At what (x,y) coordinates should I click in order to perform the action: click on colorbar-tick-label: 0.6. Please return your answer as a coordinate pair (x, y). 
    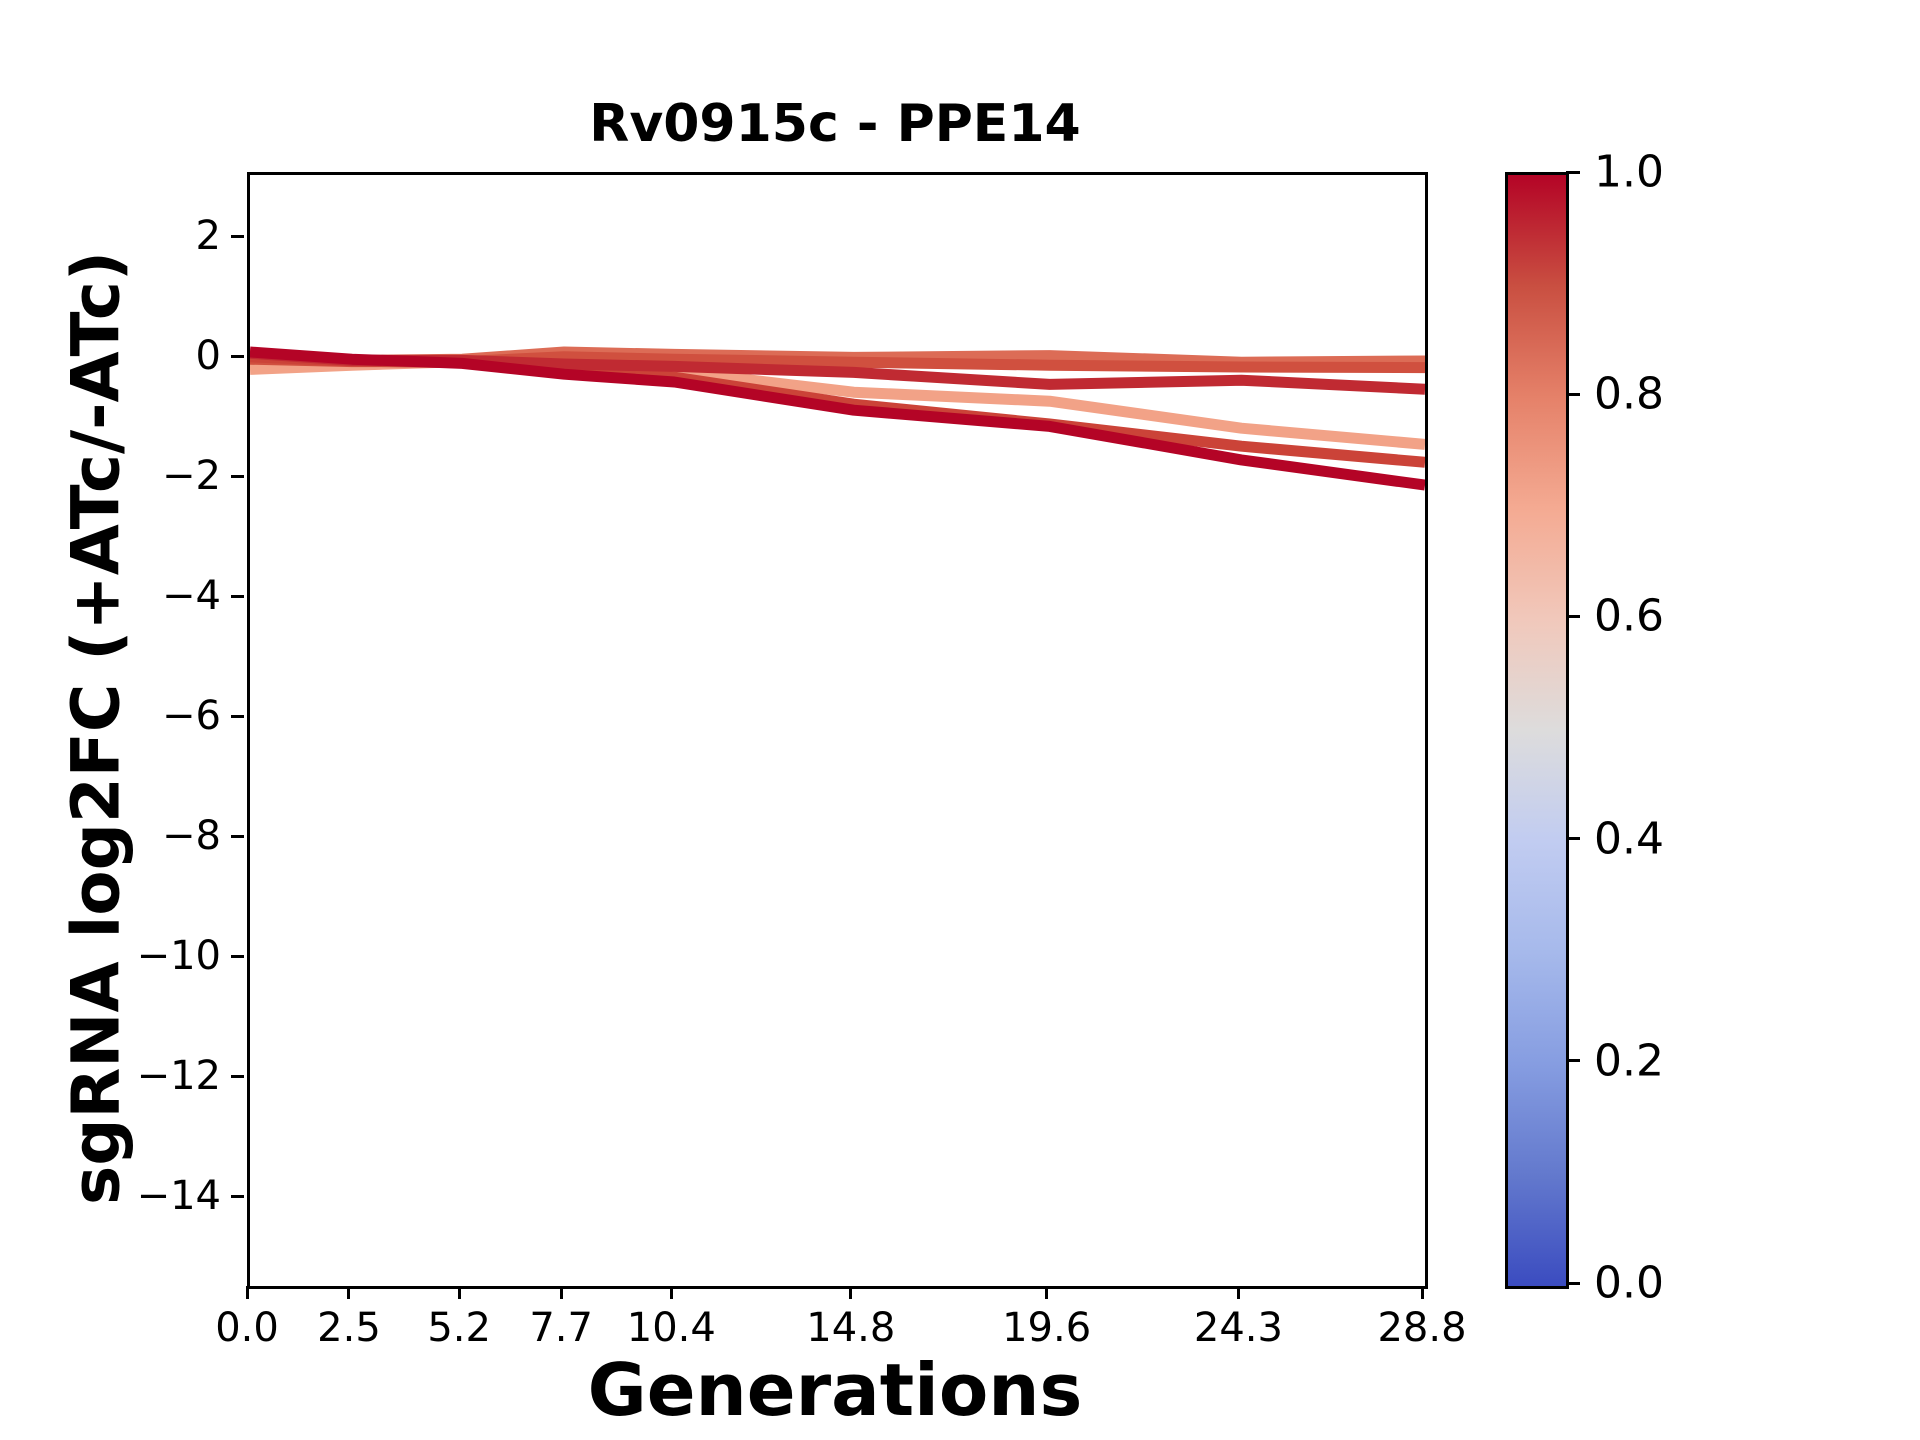
    Looking at the image, I should click on (1629, 616).